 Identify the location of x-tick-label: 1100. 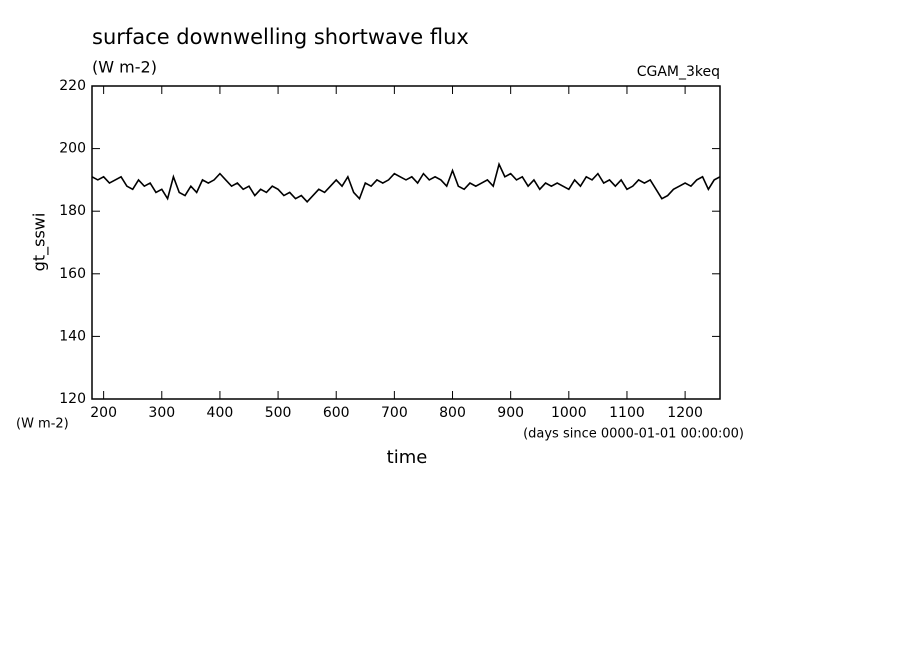
(627, 413).